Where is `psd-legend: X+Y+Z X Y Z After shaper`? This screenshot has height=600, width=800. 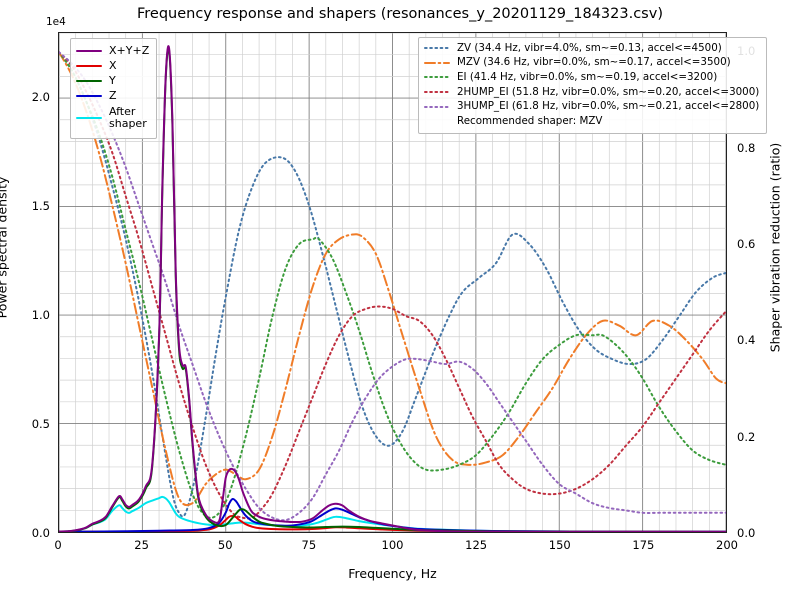
psd-legend: X+Y+Z X Y Z After shaper is located at coordinates (114, 88).